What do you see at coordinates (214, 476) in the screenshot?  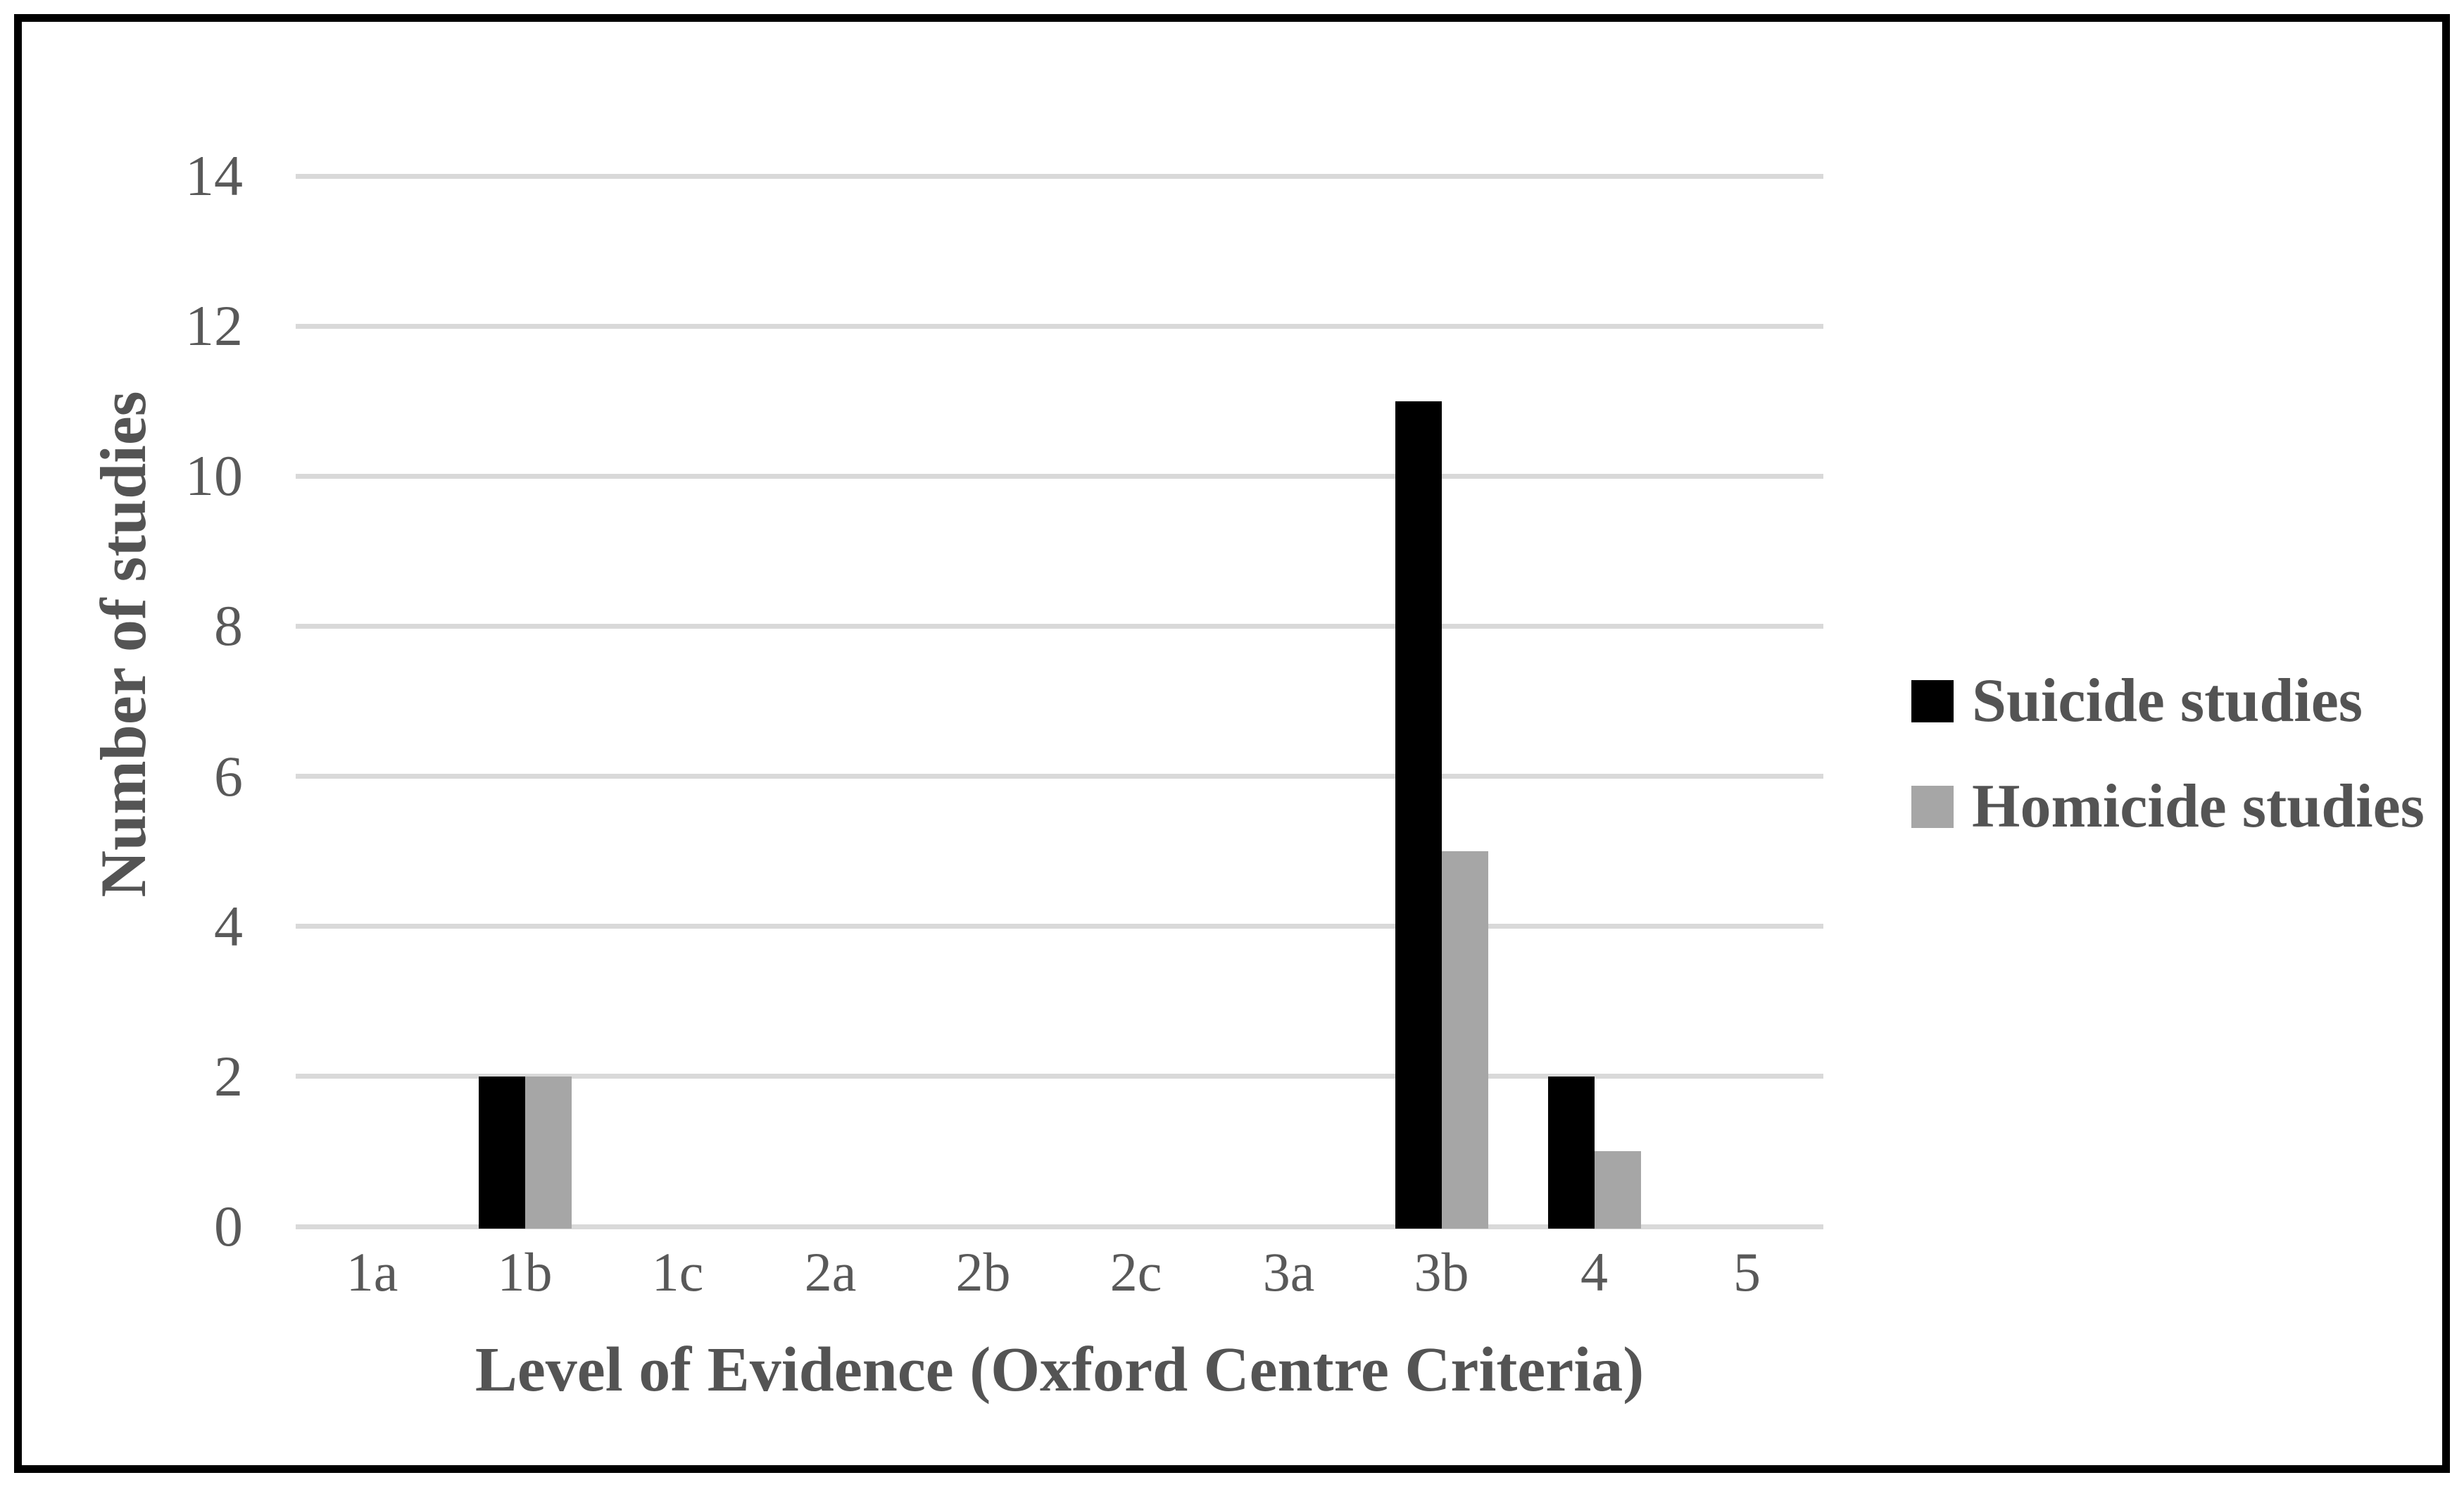 I see `y-tick-label-10: 10` at bounding box center [214, 476].